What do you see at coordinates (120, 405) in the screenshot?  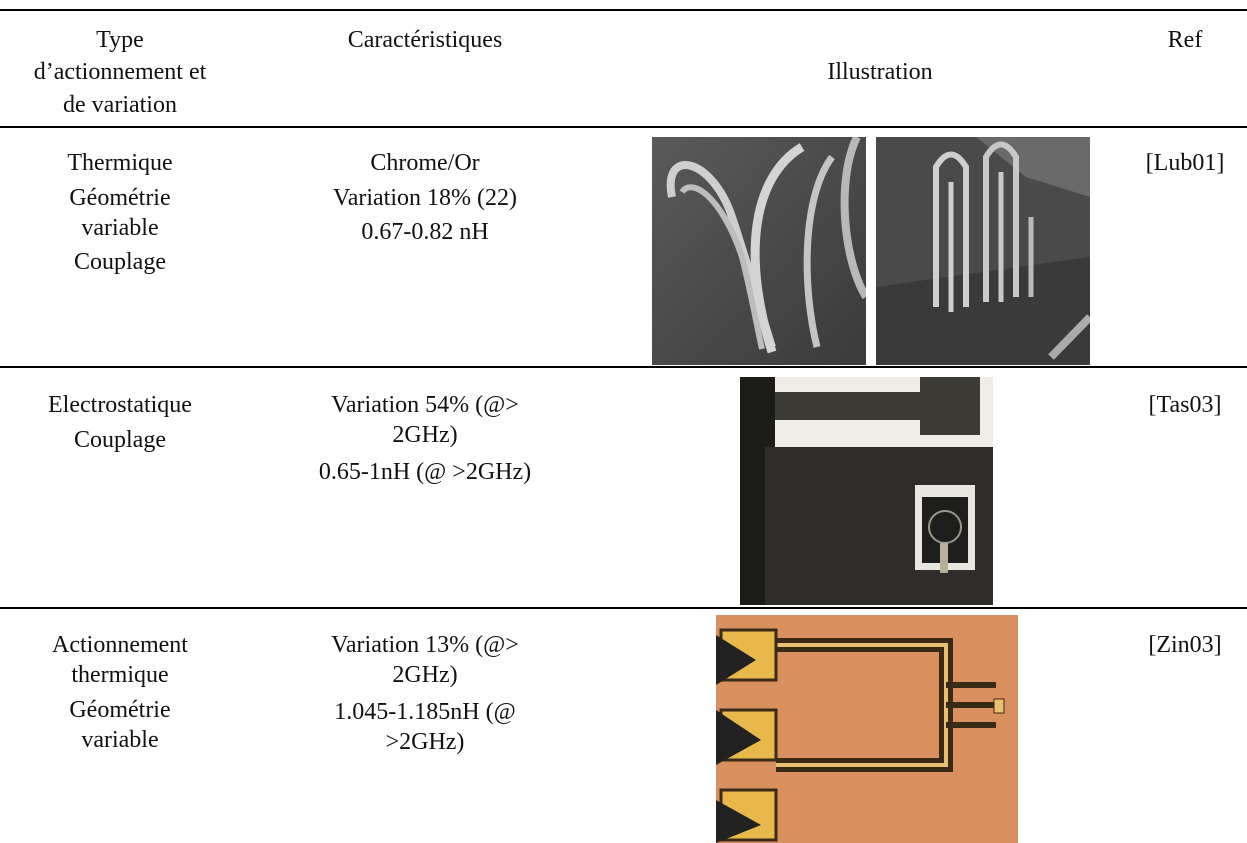 I see `type-line: Electrostatique` at bounding box center [120, 405].